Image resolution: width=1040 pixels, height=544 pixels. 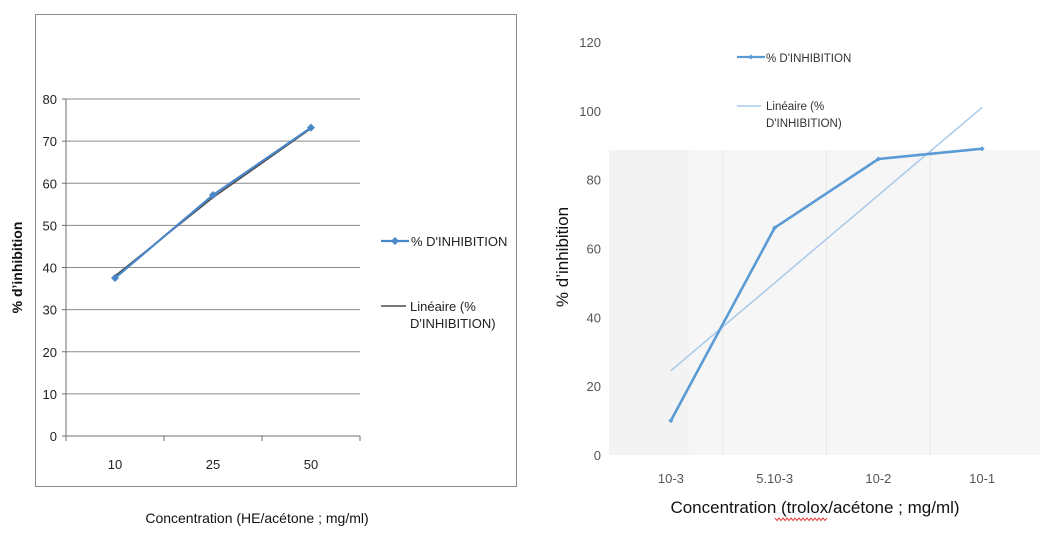 What do you see at coordinates (256, 518) in the screenshot?
I see `x-axis-label: Concentration (HE/acétone ; mg/ml)` at bounding box center [256, 518].